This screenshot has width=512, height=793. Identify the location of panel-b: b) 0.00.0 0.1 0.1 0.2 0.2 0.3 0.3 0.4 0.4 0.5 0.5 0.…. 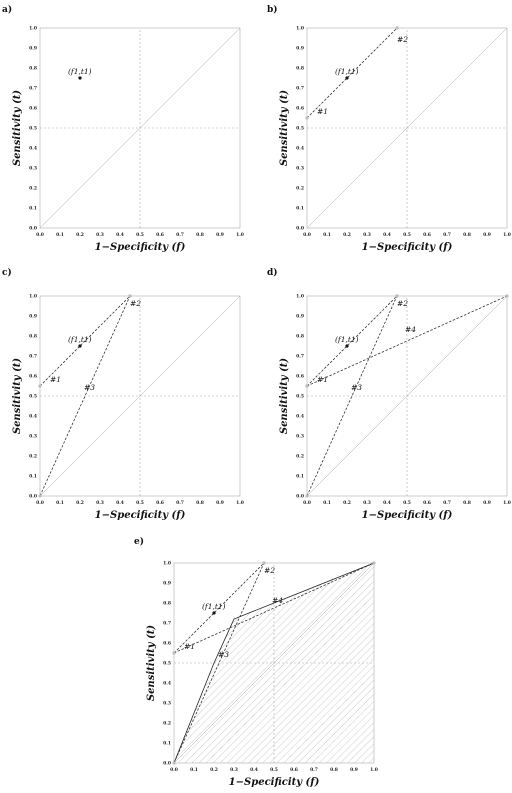
(389, 128).